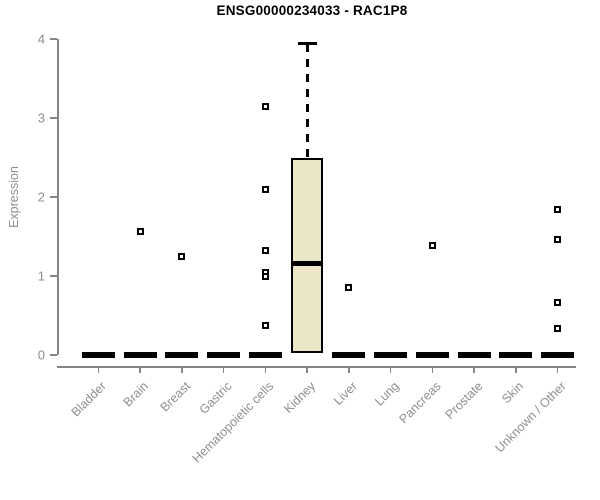 This screenshot has height=500, width=600. I want to click on median-line, so click(307, 263).